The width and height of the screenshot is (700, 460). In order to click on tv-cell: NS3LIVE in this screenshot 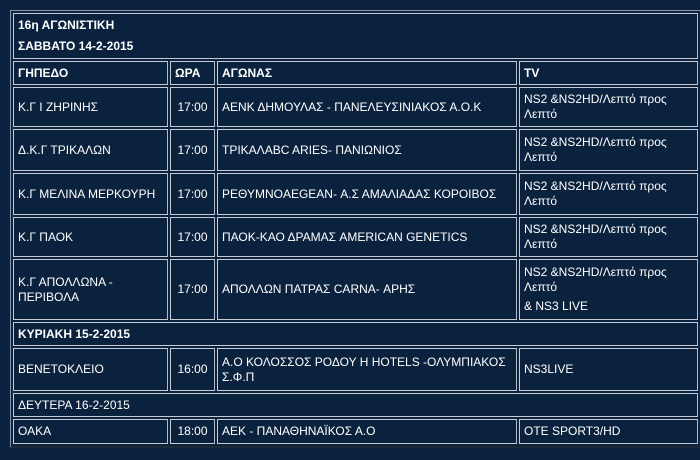, I will do `click(608, 369)`.